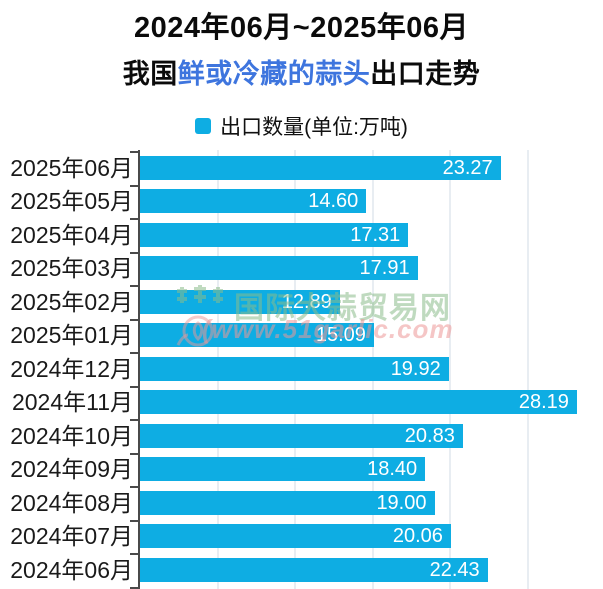 This screenshot has width=603, height=589. Describe the element at coordinates (257, 335) in the screenshot. I see `bar: 15.09` at that location.